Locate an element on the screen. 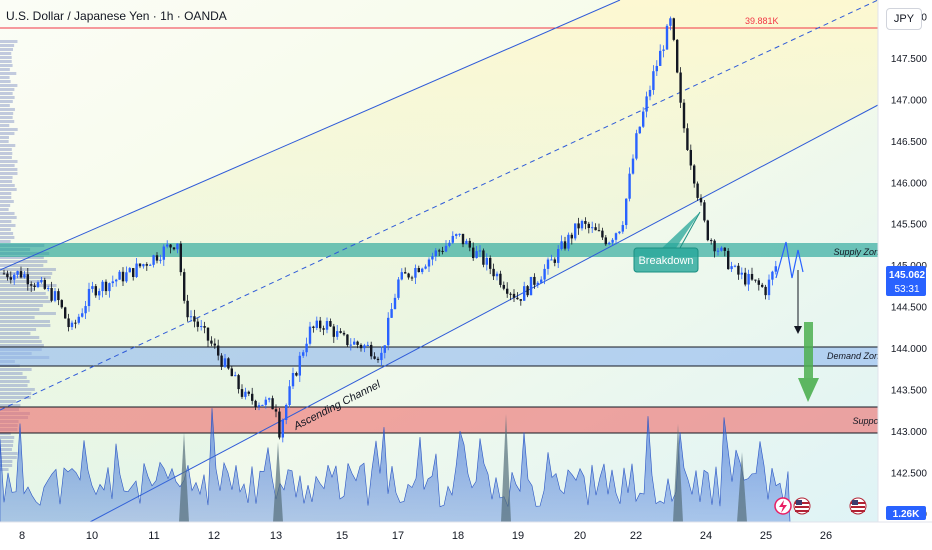 The width and height of the screenshot is (932, 550). price-tick-label: 142.500 is located at coordinates (909, 473).